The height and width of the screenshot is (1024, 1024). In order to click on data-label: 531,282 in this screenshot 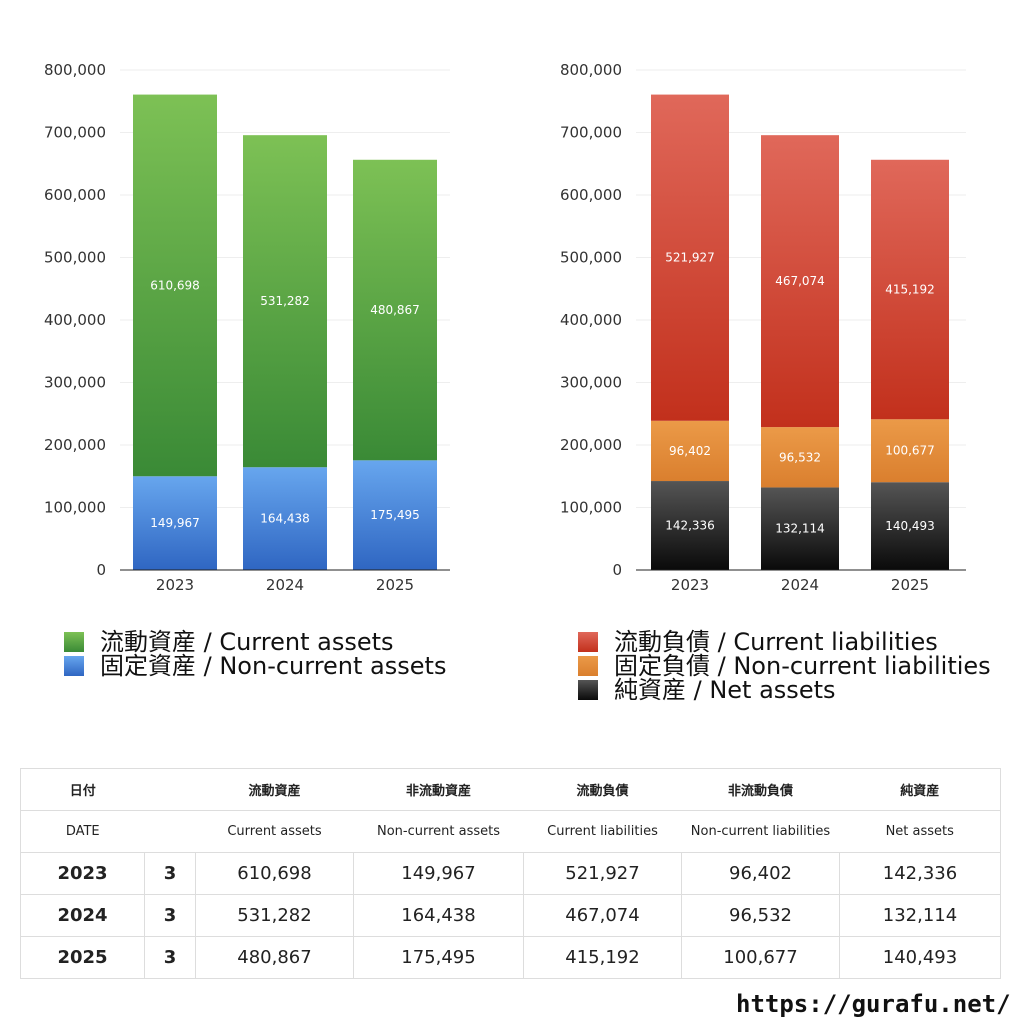, I will do `click(285, 301)`.